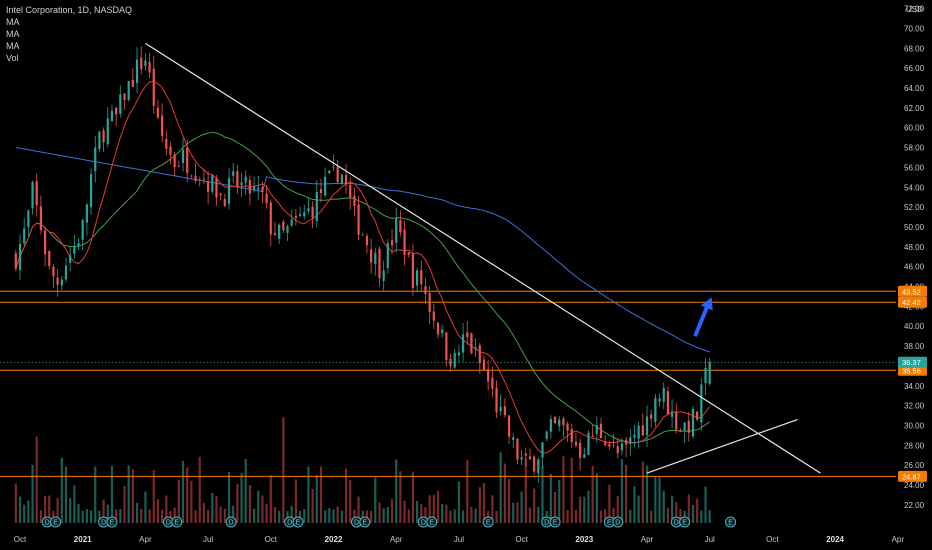  I want to click on time-tick-label: 2024, so click(835, 539).